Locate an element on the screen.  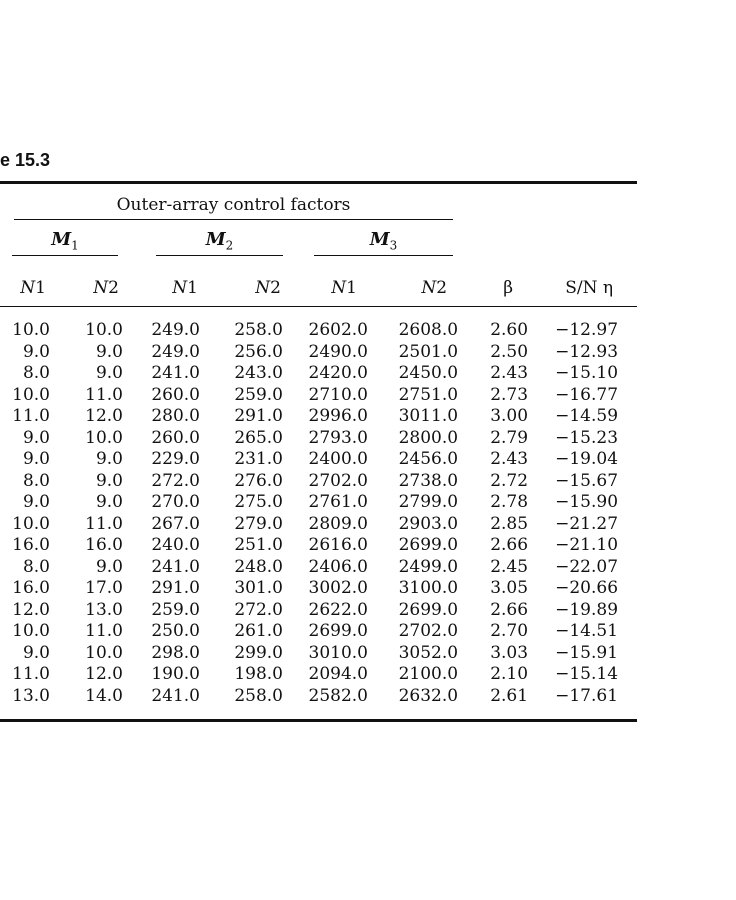
col-header-n2-m2: N2 is located at coordinates (241, 281).